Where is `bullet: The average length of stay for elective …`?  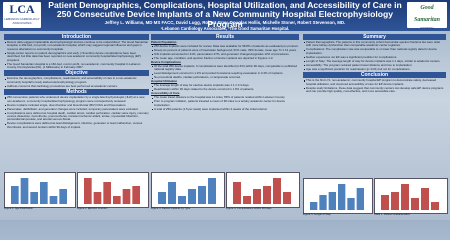
bullet: The average length of stay for elective … is located at coordinates (225, 85).